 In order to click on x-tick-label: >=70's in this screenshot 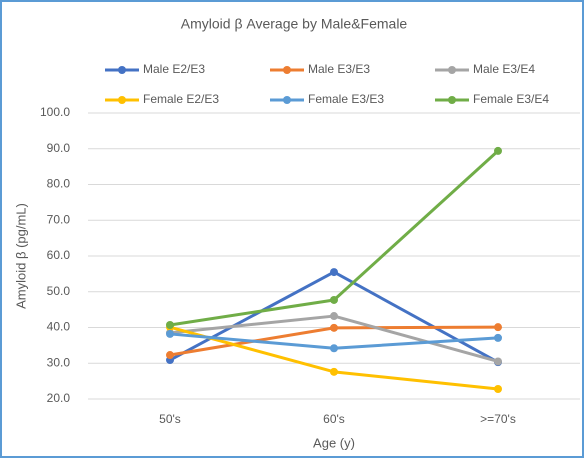, I will do `click(498, 419)`.